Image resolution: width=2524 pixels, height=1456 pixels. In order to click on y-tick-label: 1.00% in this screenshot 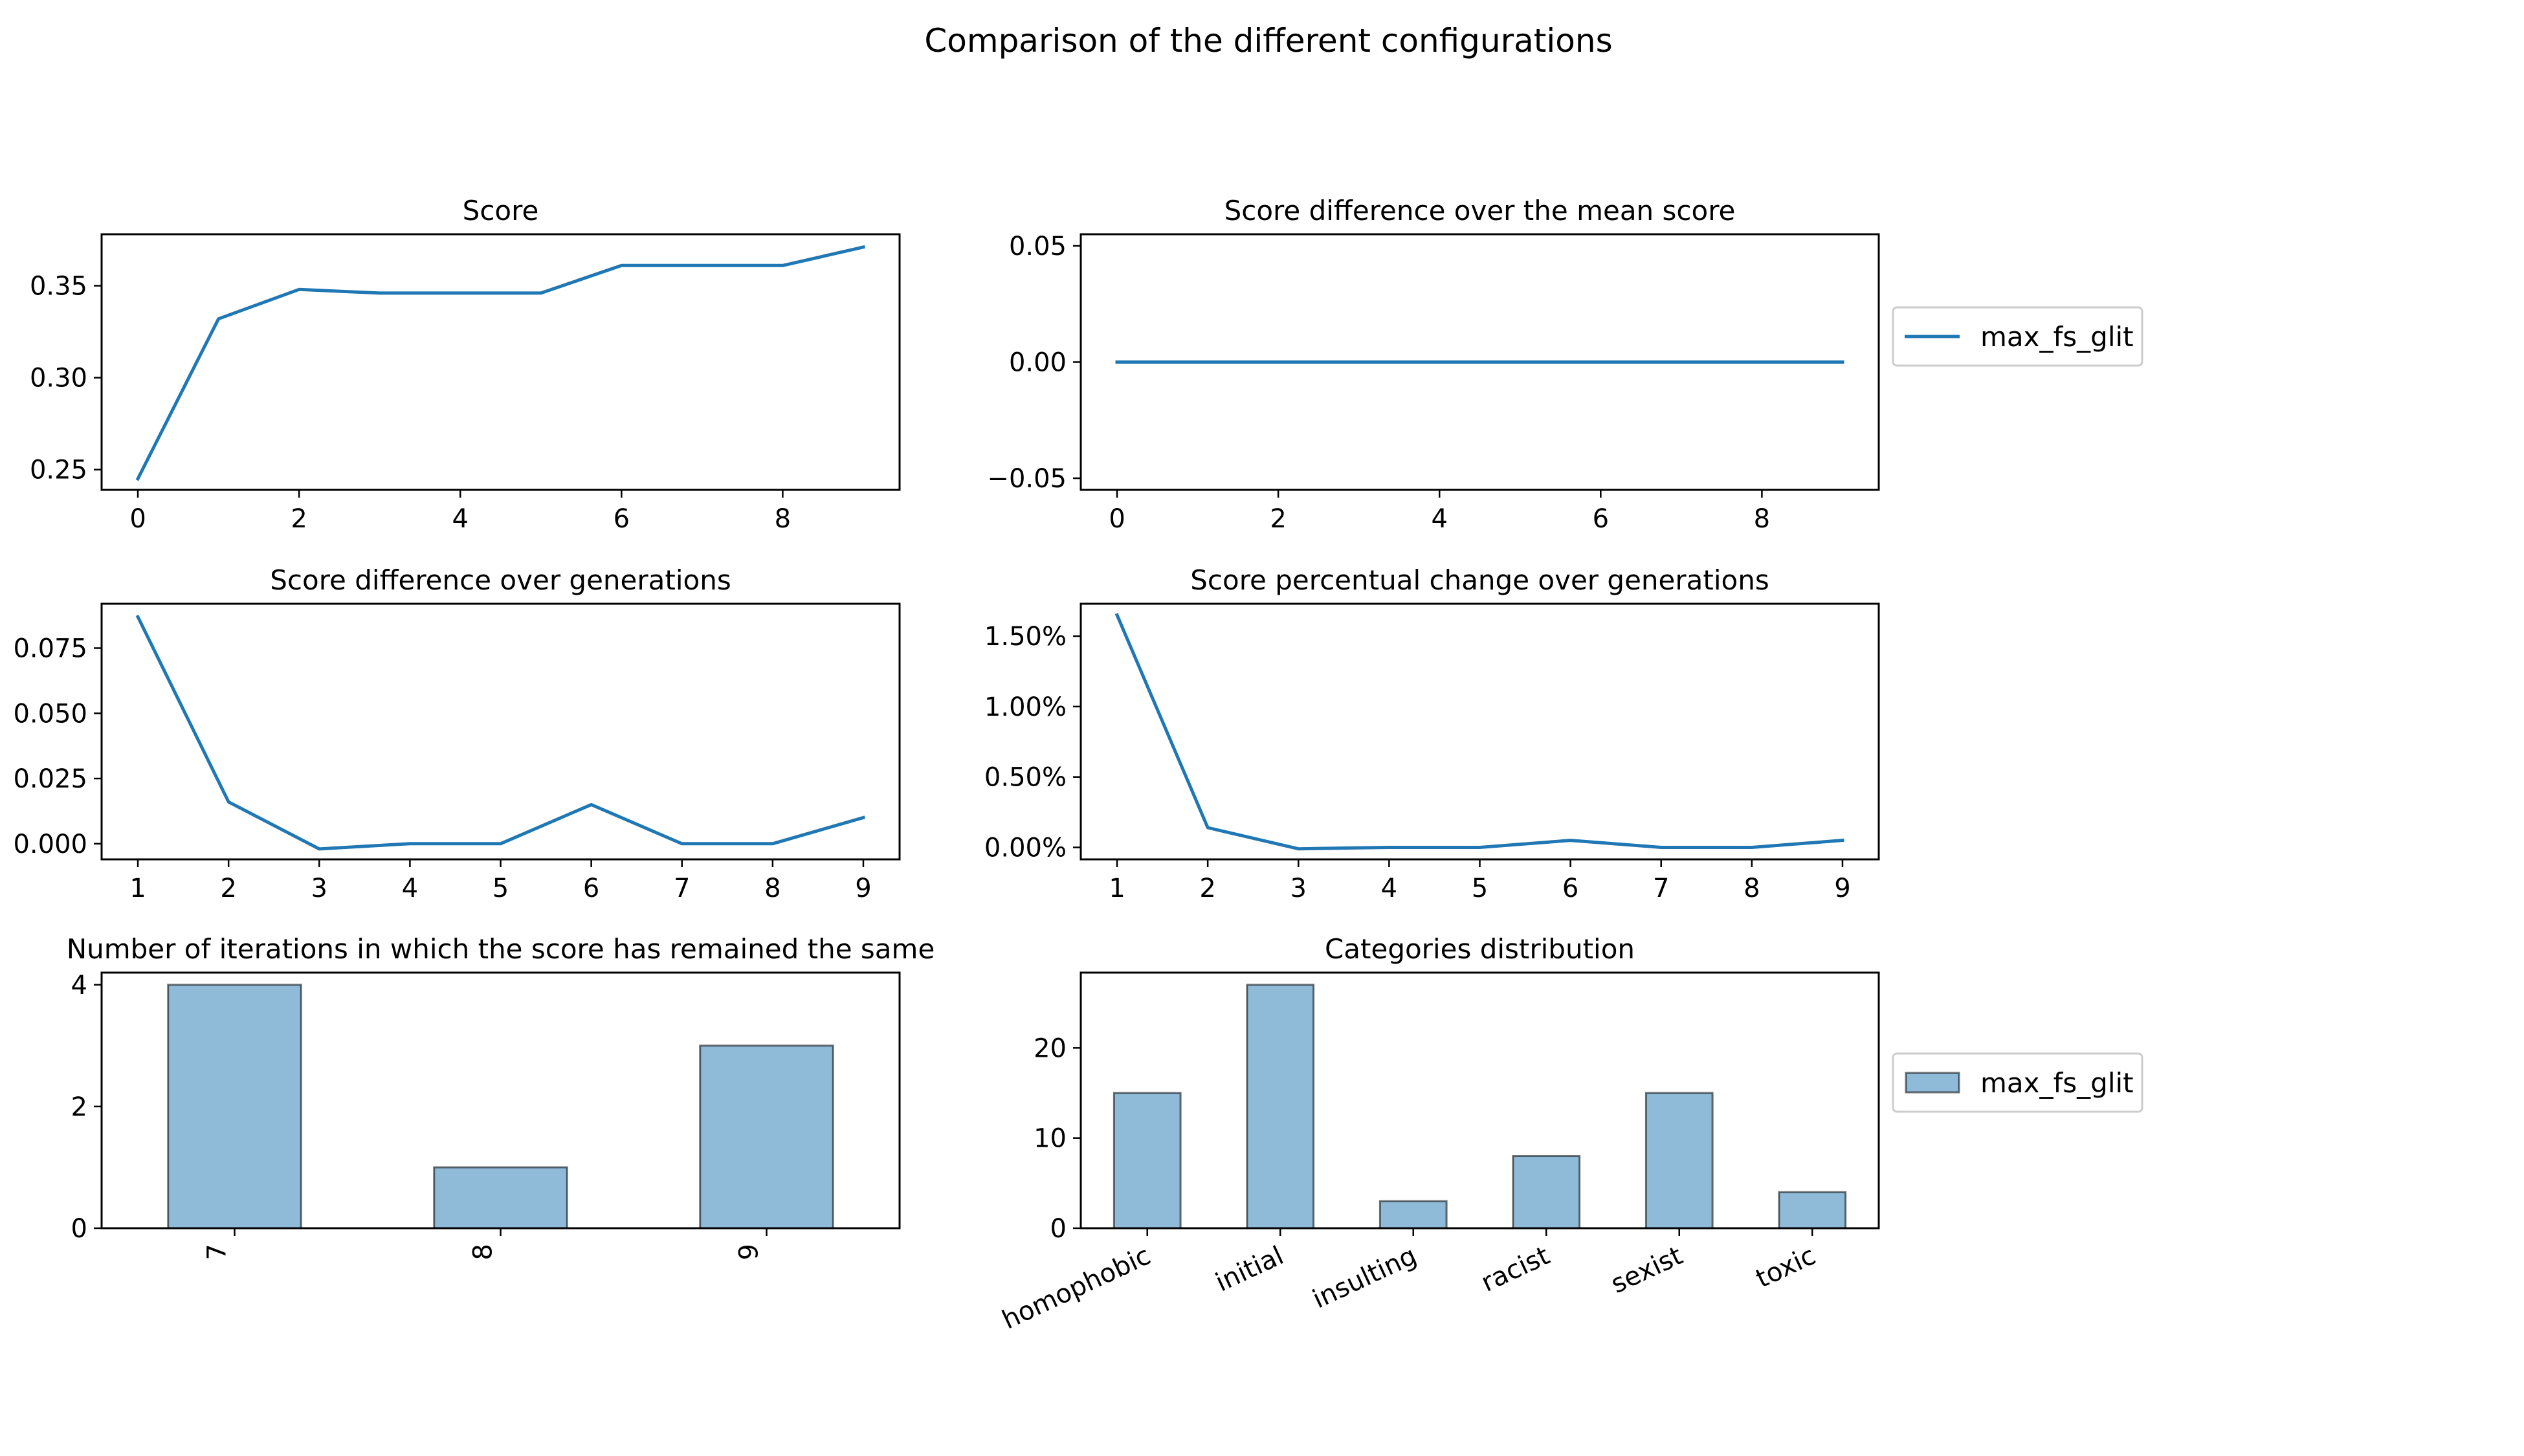, I will do `click(1025, 707)`.